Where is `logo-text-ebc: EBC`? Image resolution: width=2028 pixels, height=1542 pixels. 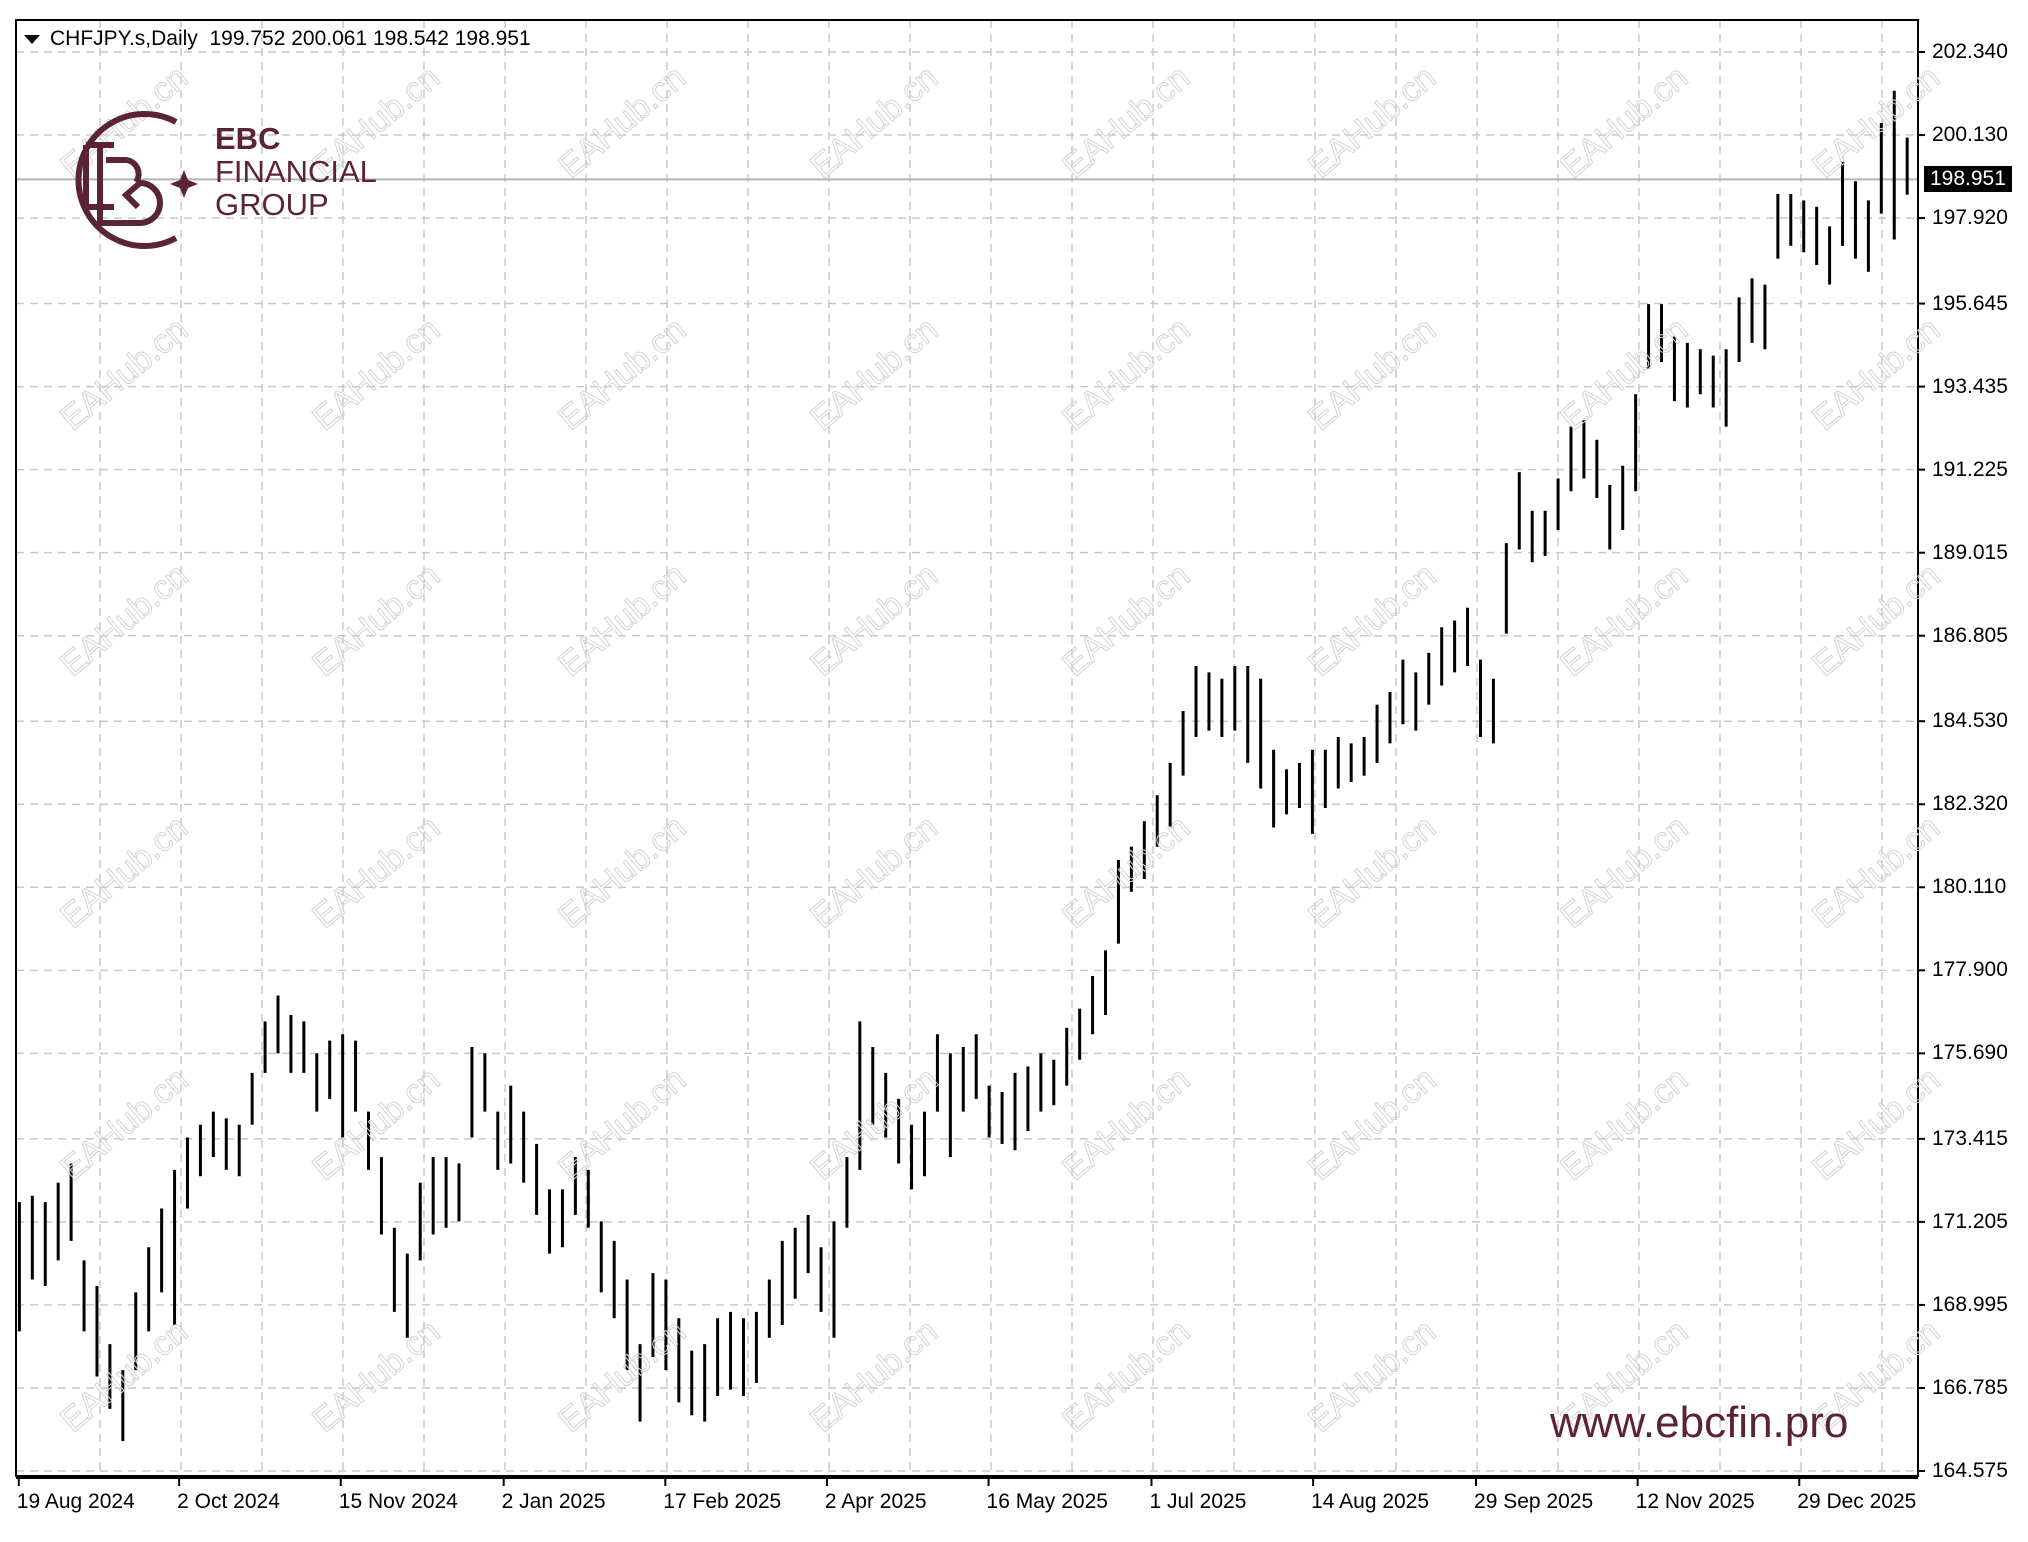
logo-text-ebc: EBC is located at coordinates (248, 138).